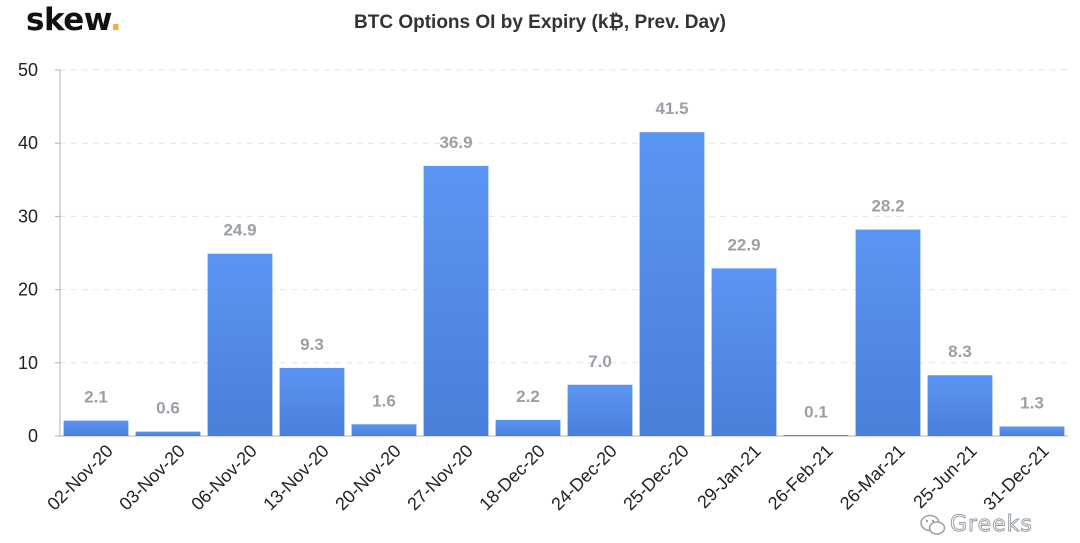 This screenshot has width=1080, height=543. What do you see at coordinates (28, 290) in the screenshot?
I see `y-tick-label: 20` at bounding box center [28, 290].